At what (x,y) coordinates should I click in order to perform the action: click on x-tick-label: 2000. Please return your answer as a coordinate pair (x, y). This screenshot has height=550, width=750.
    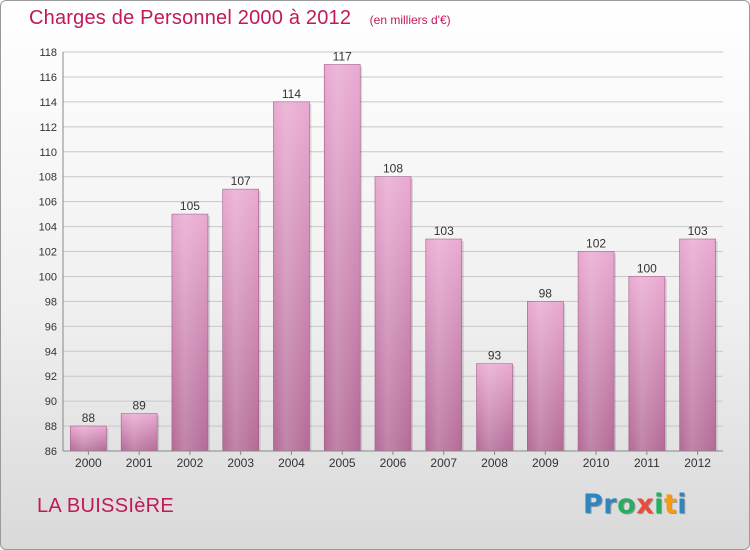
    Looking at the image, I should click on (88, 463).